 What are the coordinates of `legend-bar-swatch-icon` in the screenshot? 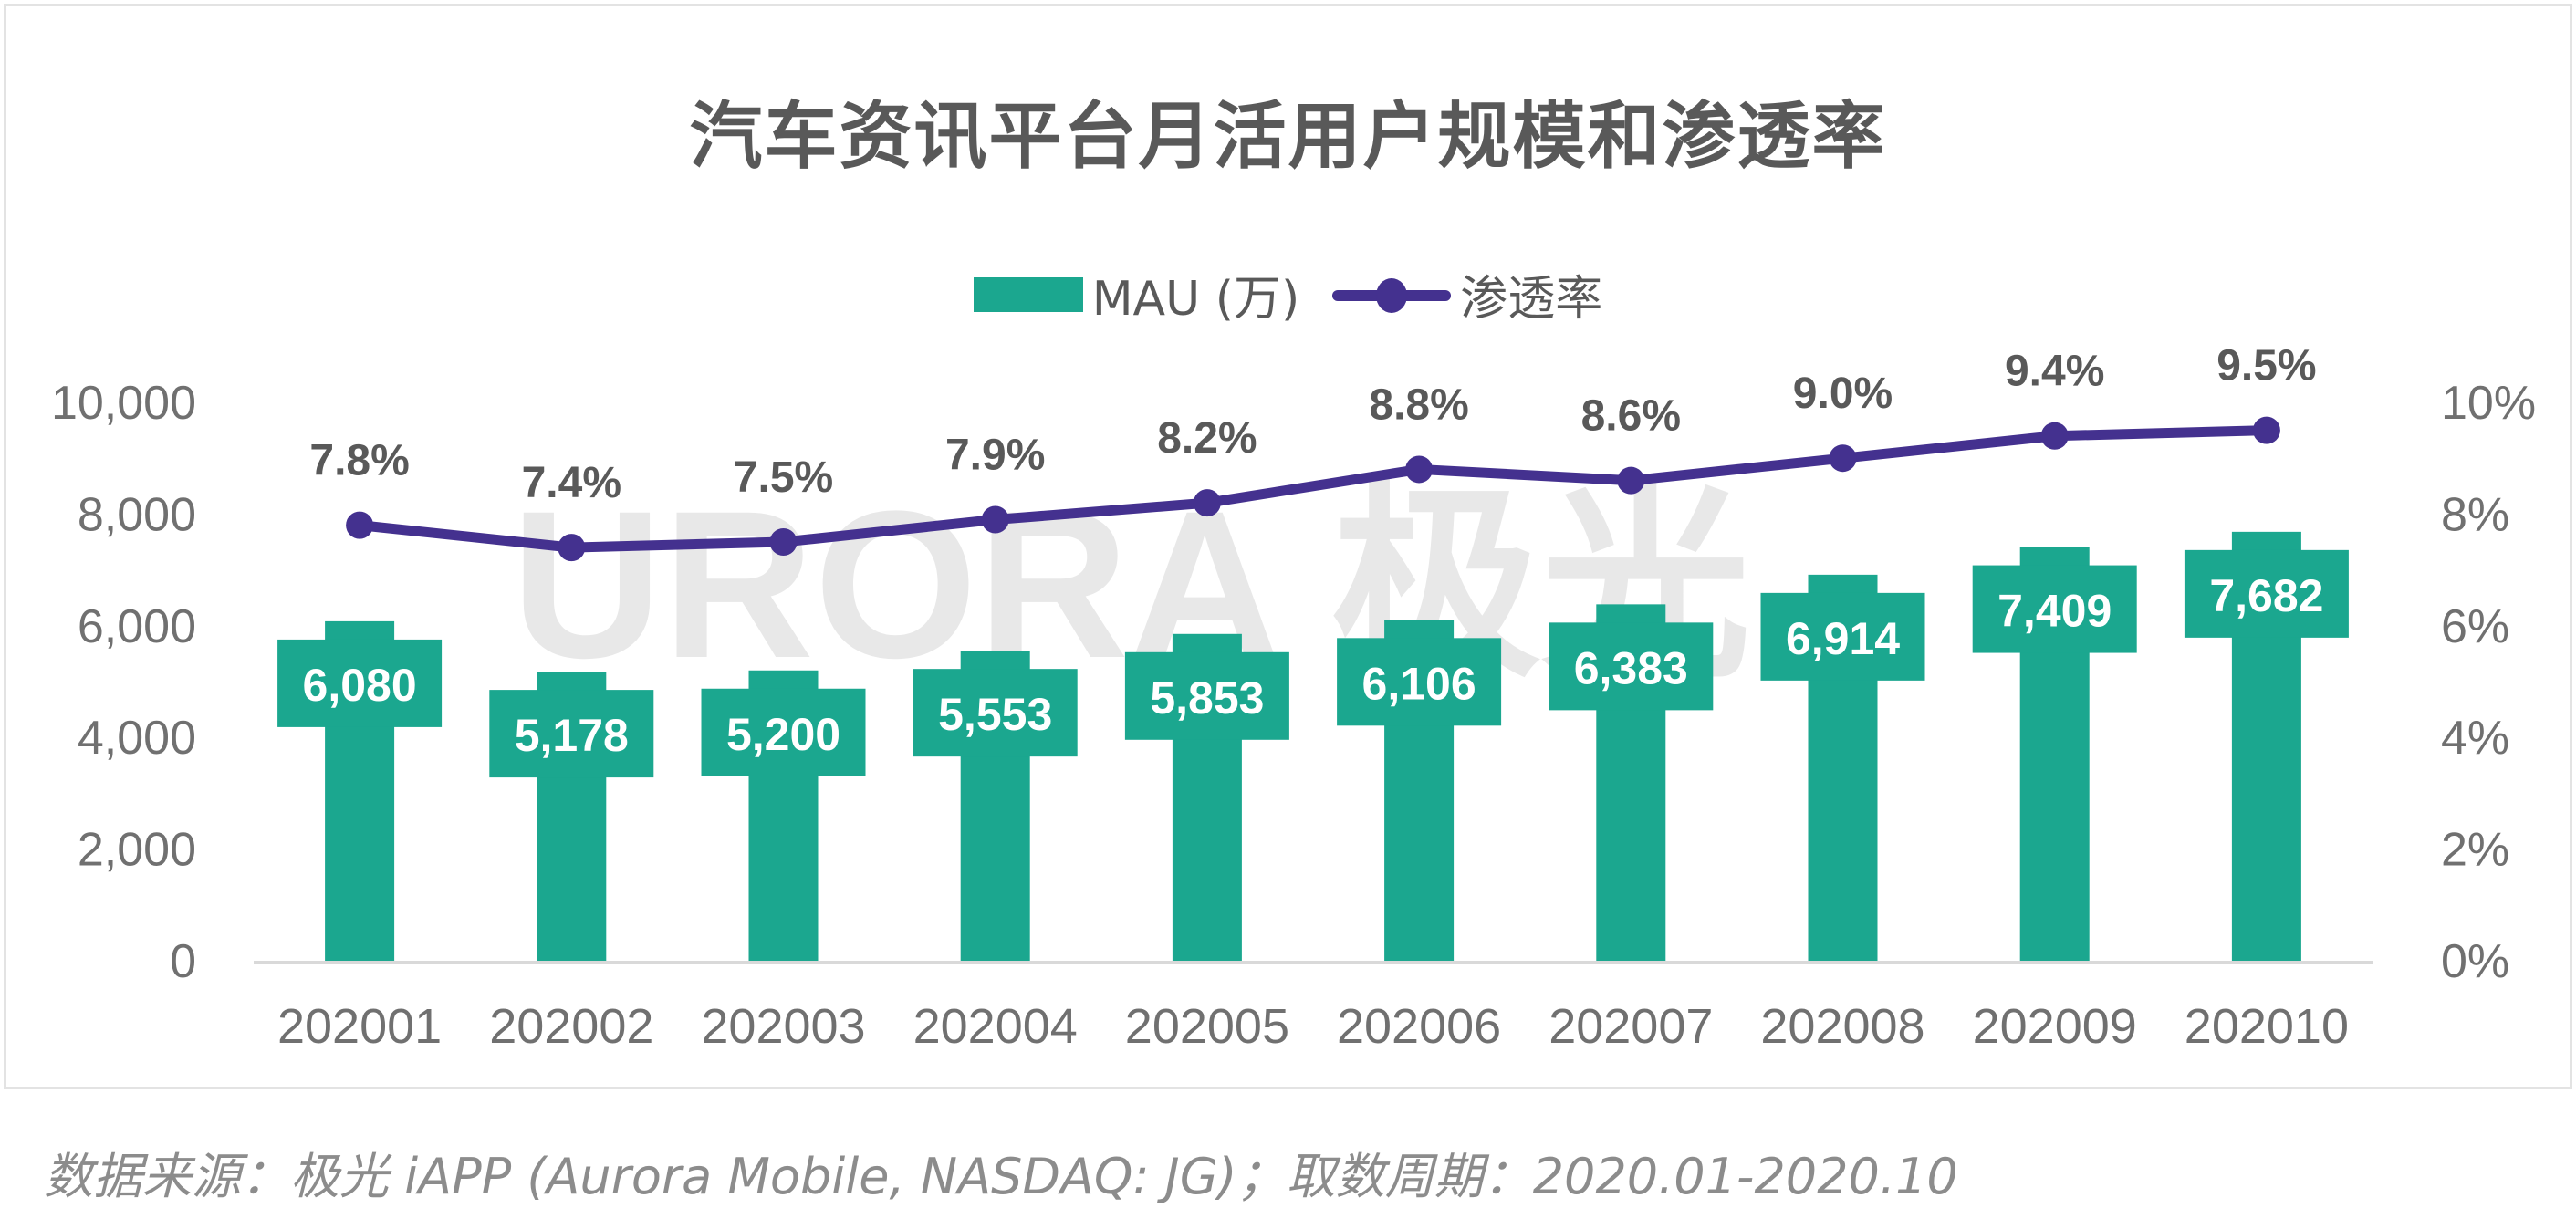 It's located at (1028, 294).